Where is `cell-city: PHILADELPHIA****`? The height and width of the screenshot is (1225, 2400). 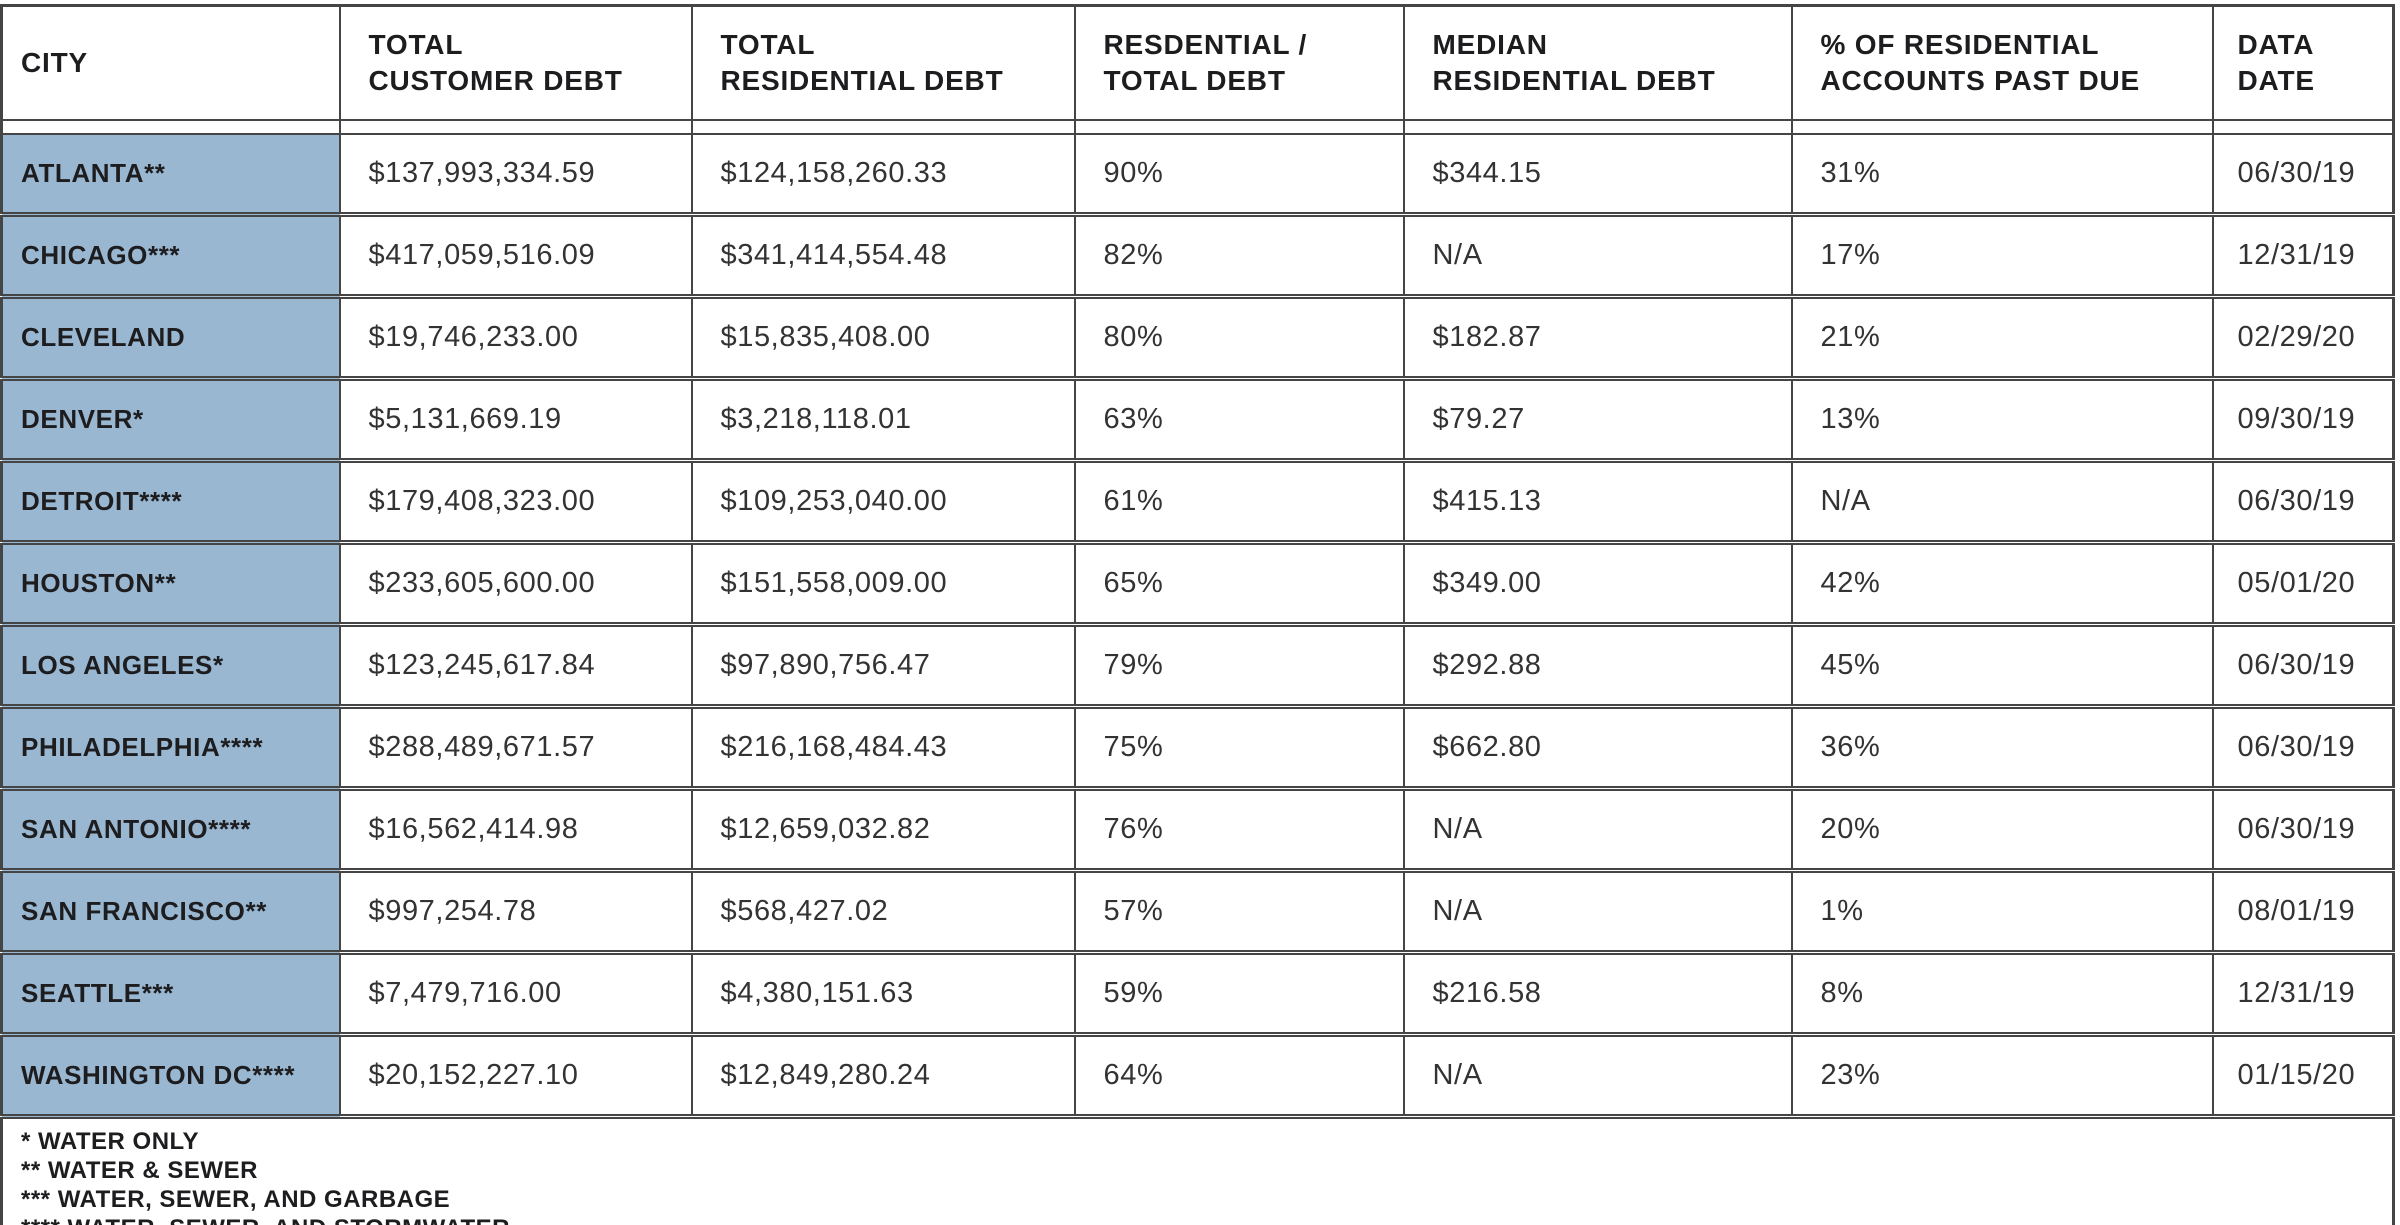
cell-city: PHILADELPHIA**** is located at coordinates (170, 748).